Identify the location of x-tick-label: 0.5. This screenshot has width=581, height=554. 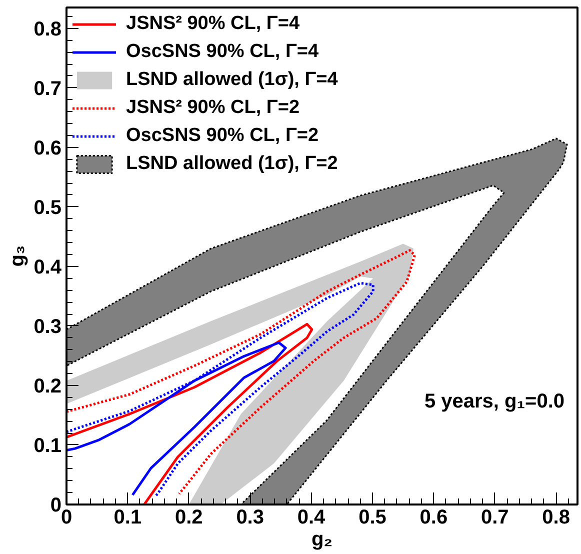
(372, 517).